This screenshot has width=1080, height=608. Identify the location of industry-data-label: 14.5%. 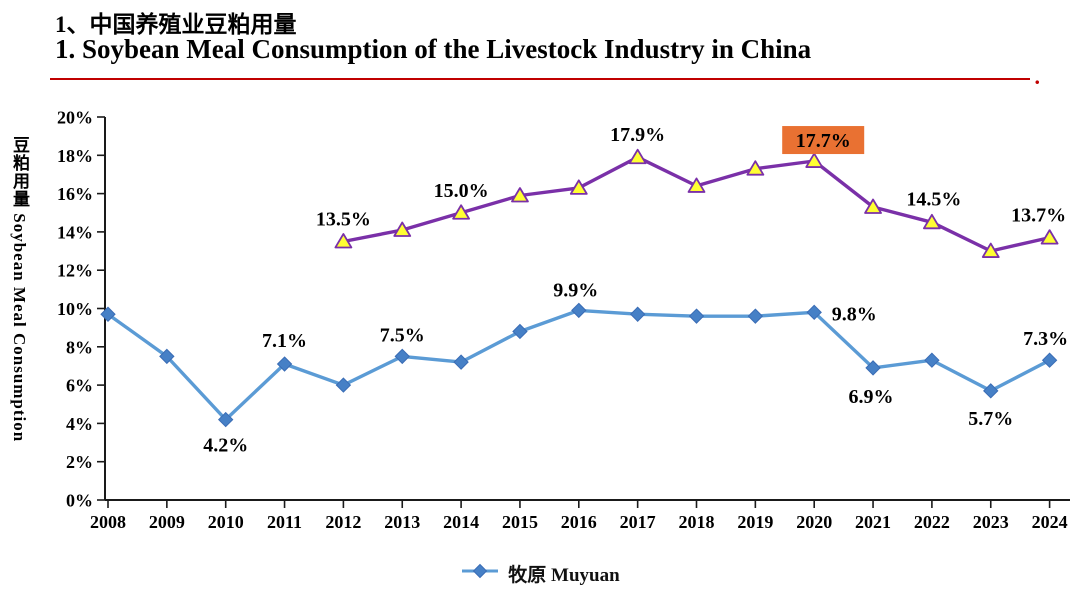
(933, 199).